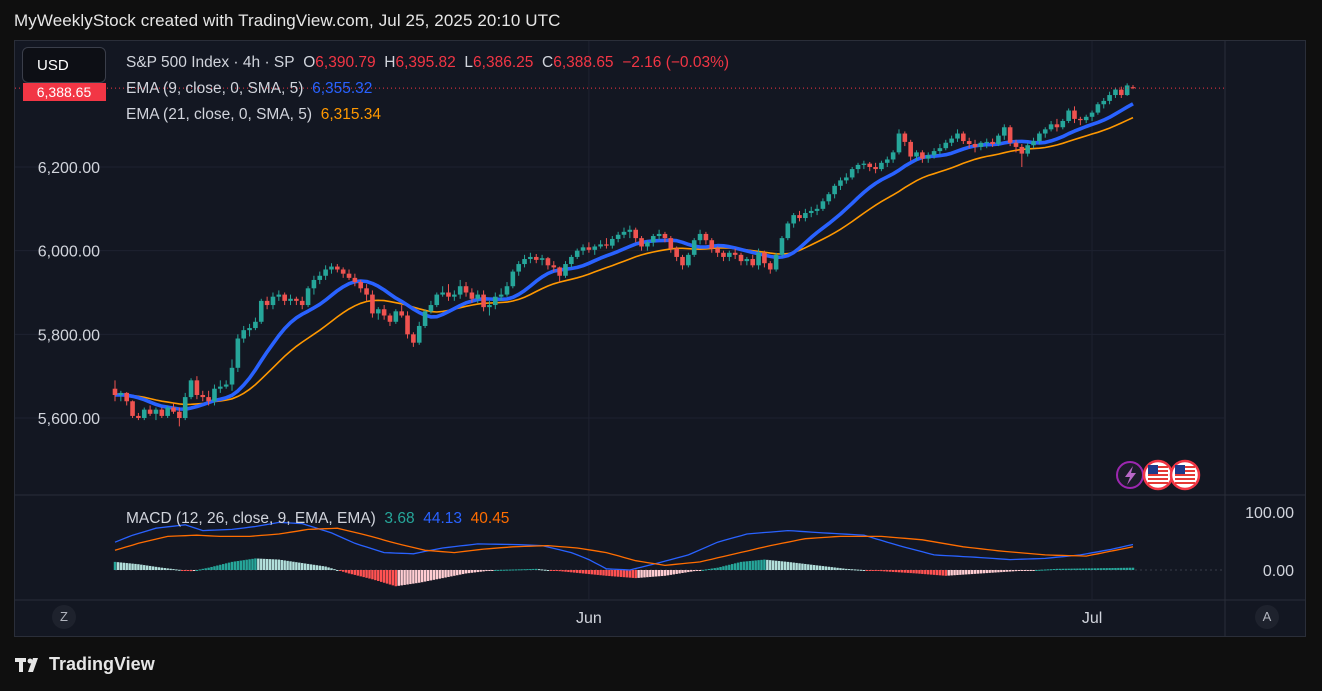 The image size is (1322, 691). I want to click on zoom-left-button: Z, so click(64, 617).